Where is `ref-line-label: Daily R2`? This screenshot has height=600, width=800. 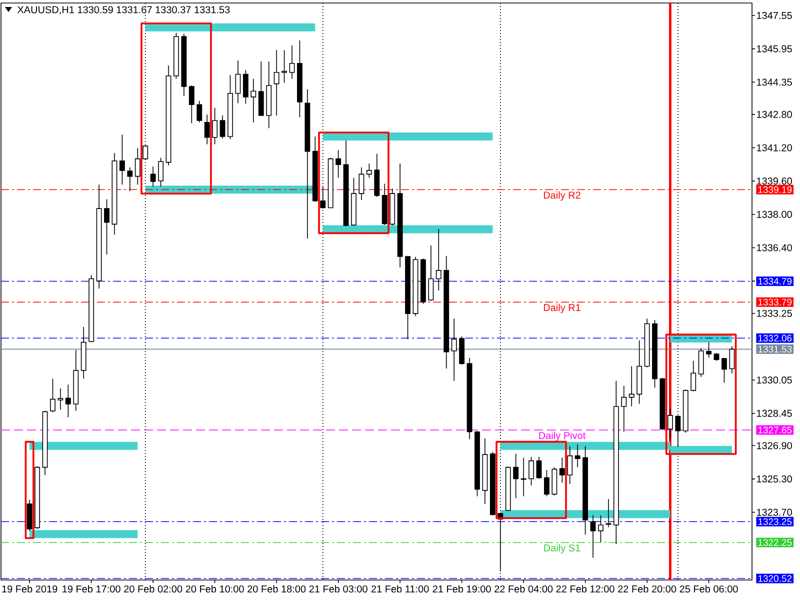 ref-line-label: Daily R2 is located at coordinates (562, 196).